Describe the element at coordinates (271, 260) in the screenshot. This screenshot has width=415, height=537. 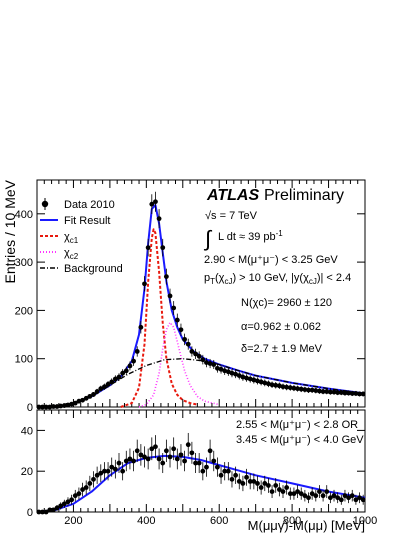
I see `mass-cut-text: 2.90 < M(μ⁺μ⁻) < 3.25 GeV` at that location.